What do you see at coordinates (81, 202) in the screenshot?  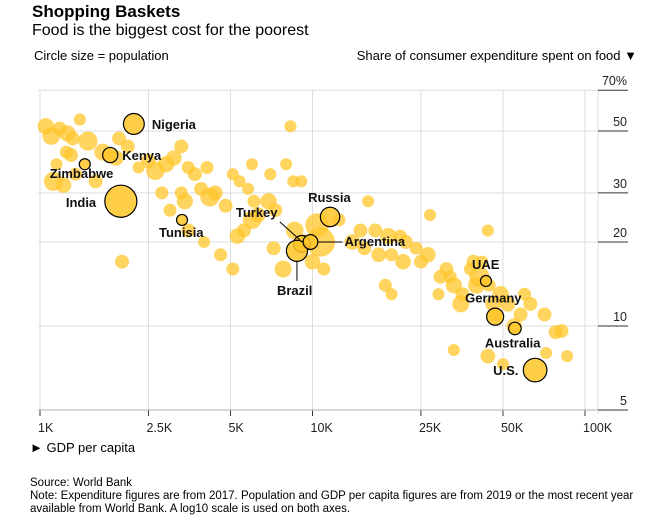 I see `country-label: India` at bounding box center [81, 202].